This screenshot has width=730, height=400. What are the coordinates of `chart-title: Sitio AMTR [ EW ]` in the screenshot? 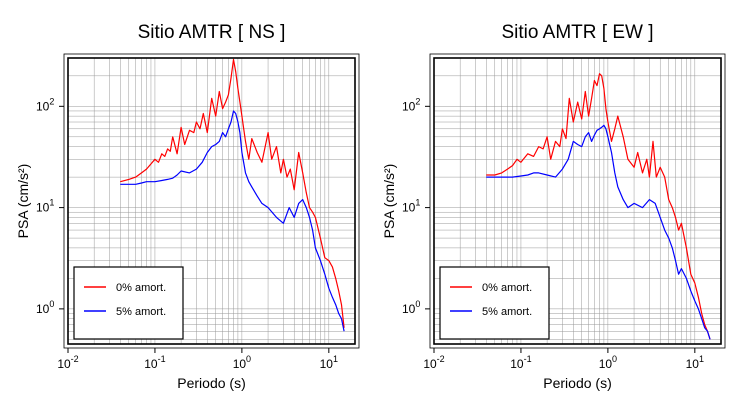 It's located at (577, 32).